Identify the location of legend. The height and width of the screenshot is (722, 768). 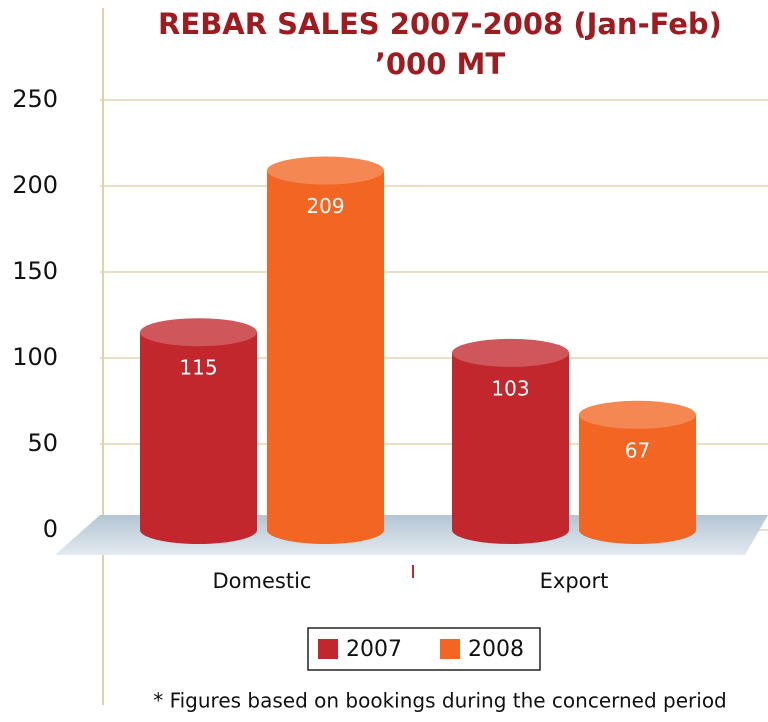
(424, 649).